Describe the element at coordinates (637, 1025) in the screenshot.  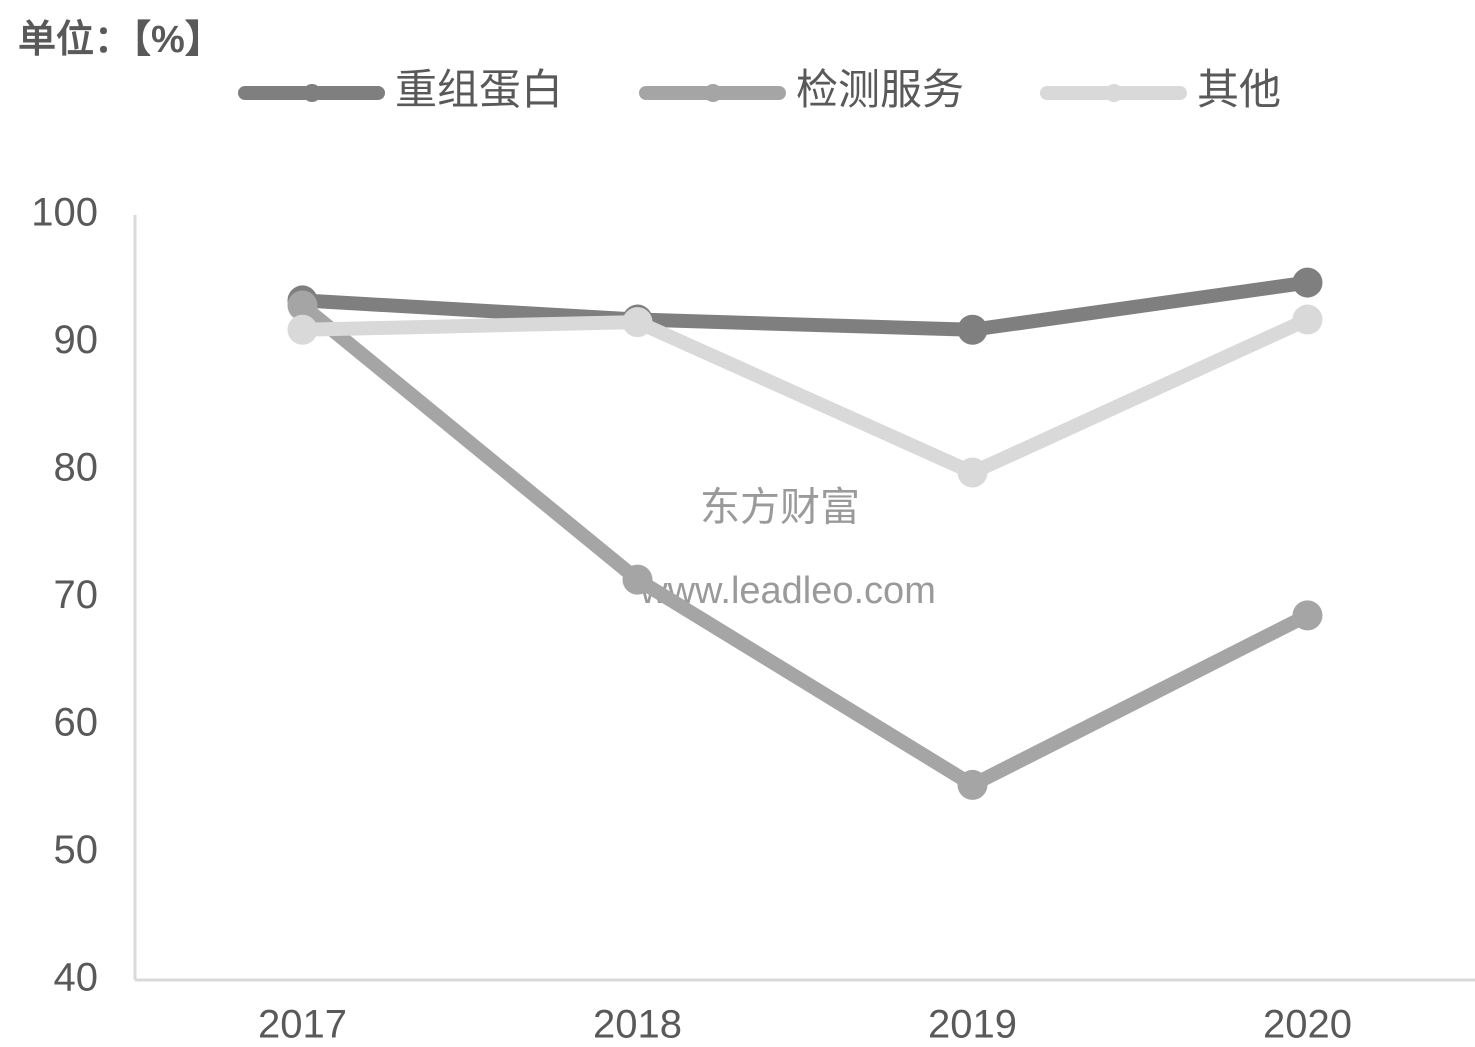
I see `x-tick-label: 2018` at that location.